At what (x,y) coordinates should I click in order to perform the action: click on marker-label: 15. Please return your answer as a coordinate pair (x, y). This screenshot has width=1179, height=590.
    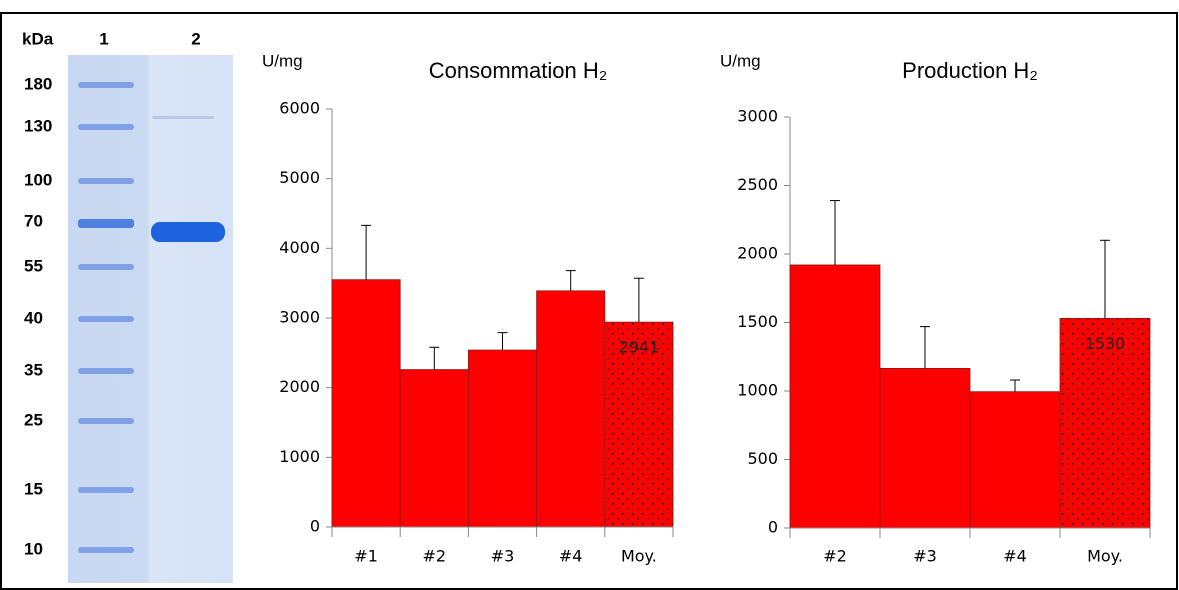
    Looking at the image, I should click on (33, 488).